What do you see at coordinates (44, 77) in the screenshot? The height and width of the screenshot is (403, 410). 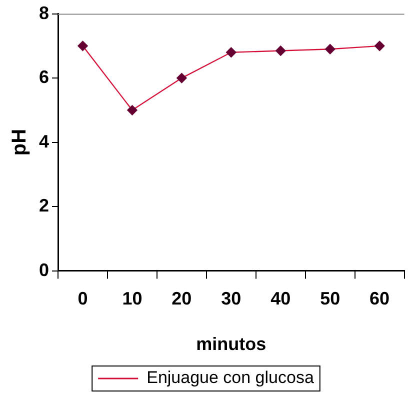 I see `y-tick-label: 6` at bounding box center [44, 77].